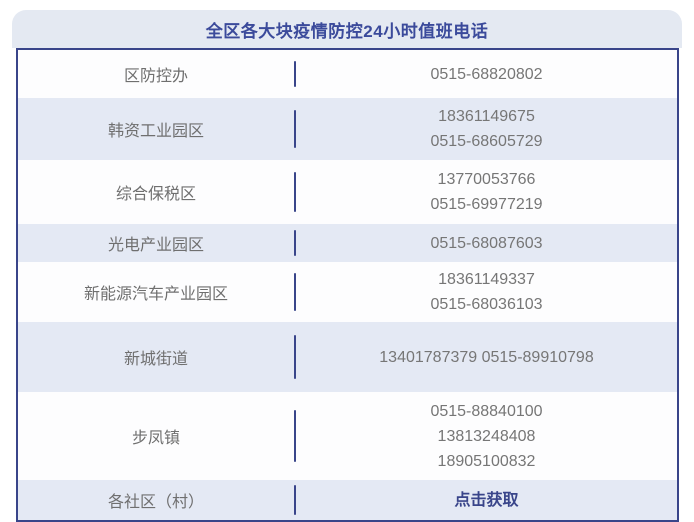 The image size is (694, 522). I want to click on row-label: 各社区（村）, so click(155, 502).